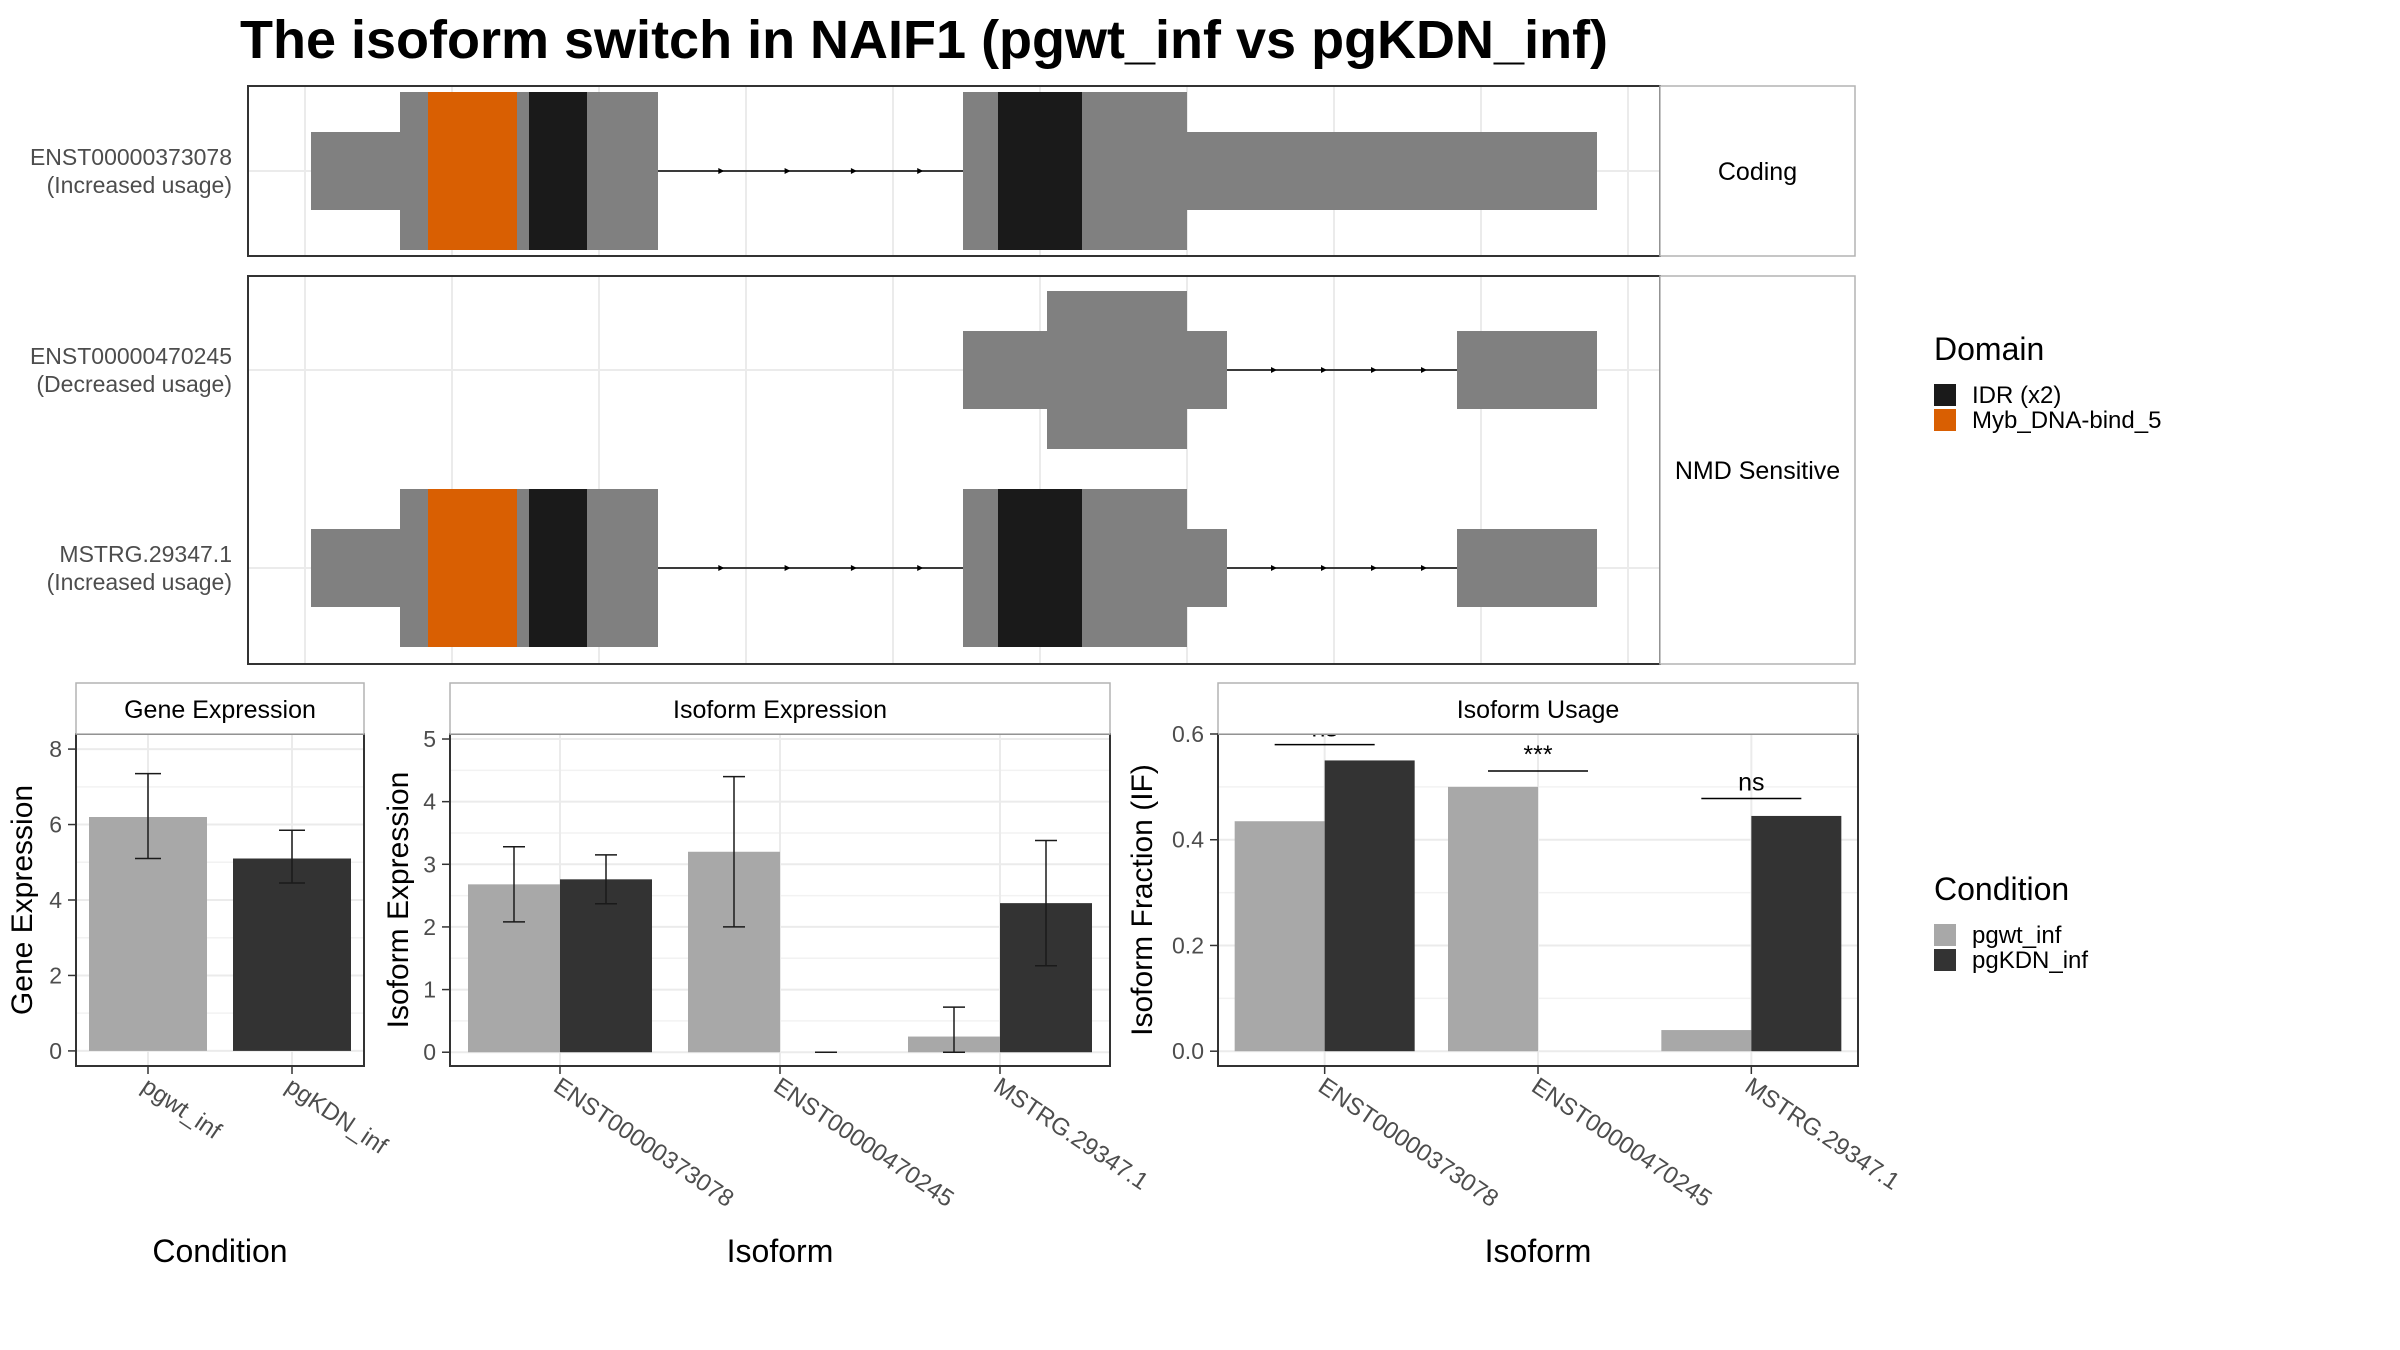 The image size is (2400, 1350). Describe the element at coordinates (337, 1116) in the screenshot. I see `x-tick-label: pgKDN_inf` at that location.